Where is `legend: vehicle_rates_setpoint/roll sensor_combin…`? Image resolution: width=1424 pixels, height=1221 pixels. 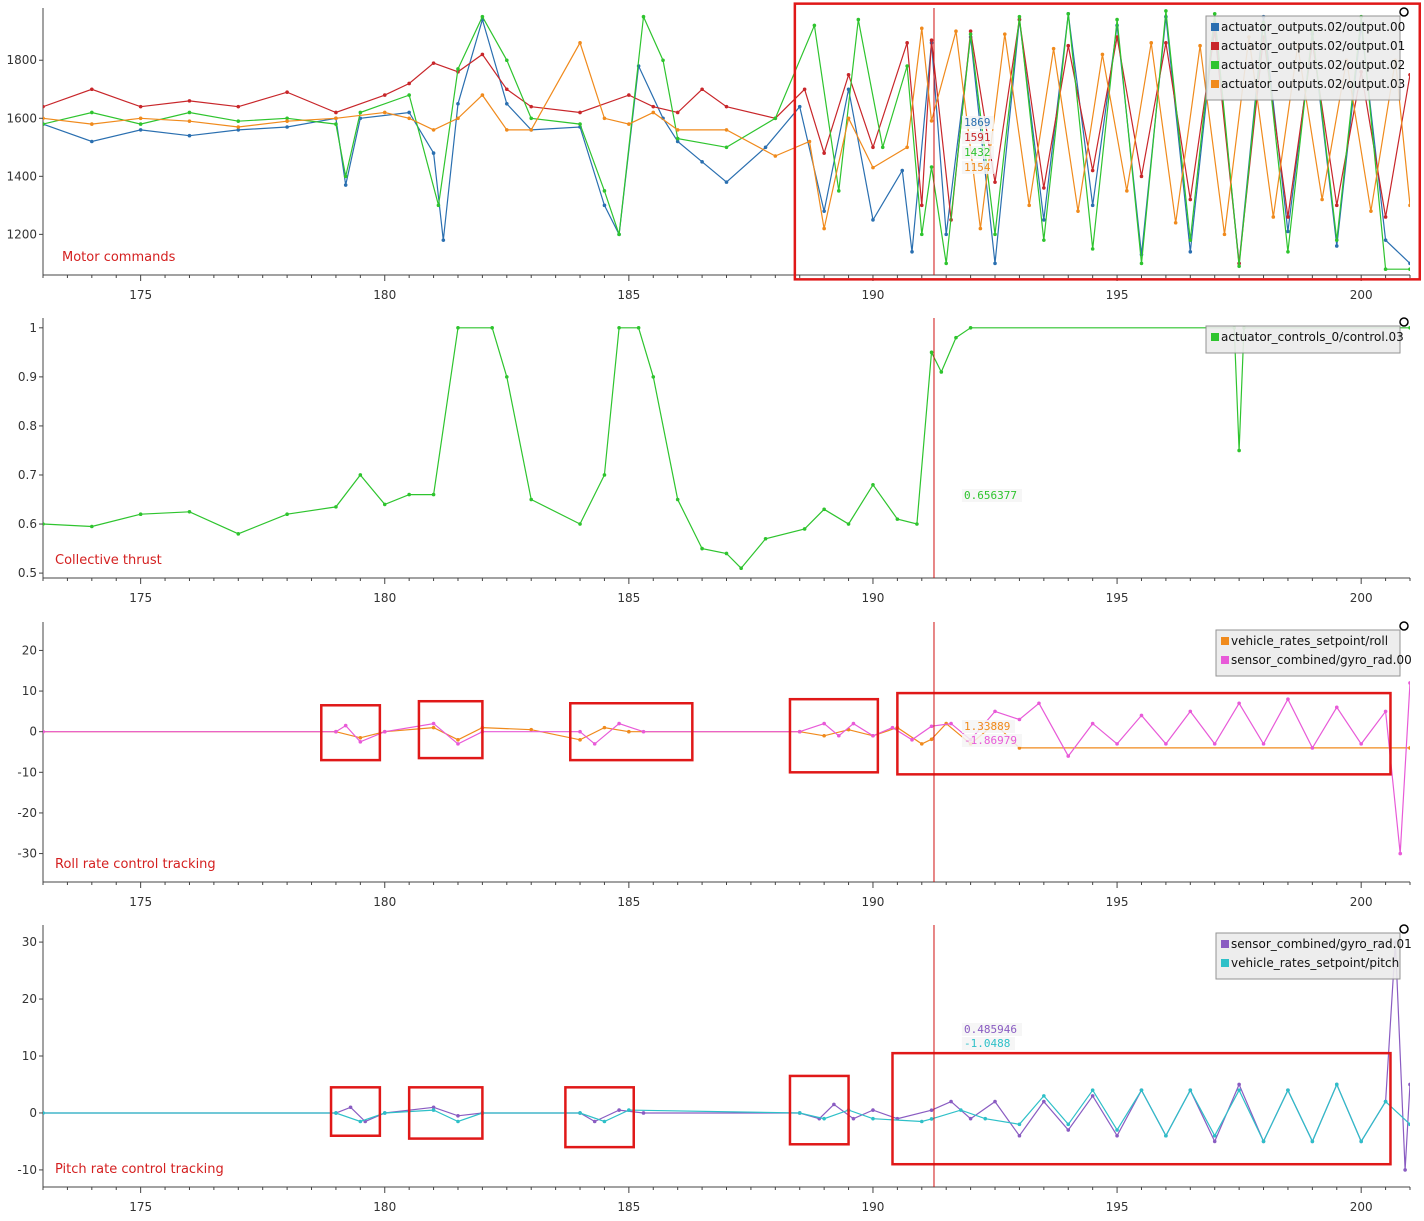 legend: vehicle_rates_setpoint/roll sensor_combin… is located at coordinates (1313, 653).